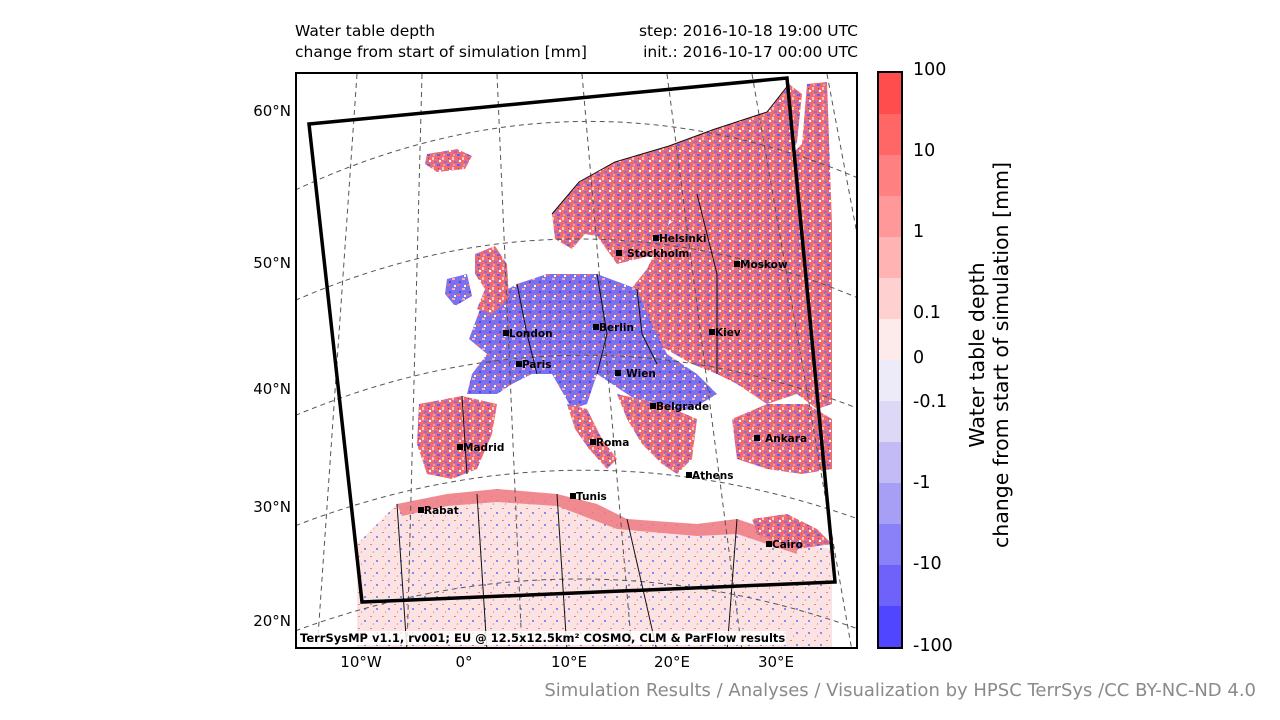 Image resolution: width=1280 pixels, height=720 pixels. I want to click on city-label: Ankara, so click(786, 439).